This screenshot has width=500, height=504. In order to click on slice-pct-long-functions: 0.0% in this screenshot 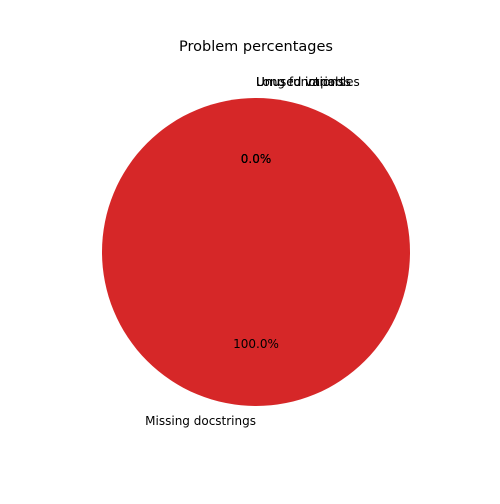, I will do `click(256, 159)`.